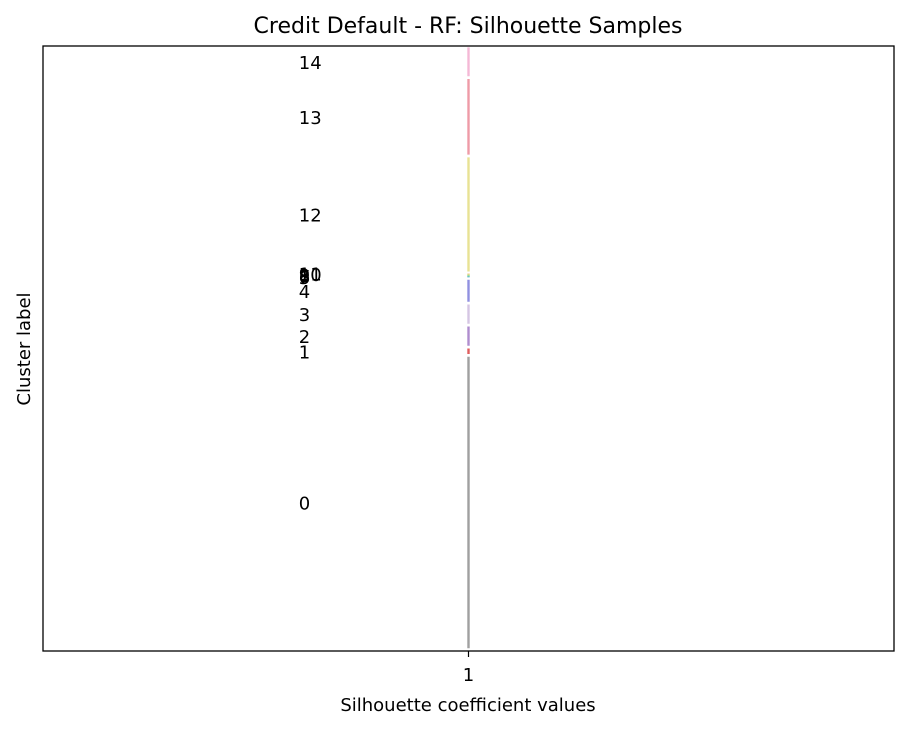  I want to click on cluster-label-12: 12, so click(310, 215).